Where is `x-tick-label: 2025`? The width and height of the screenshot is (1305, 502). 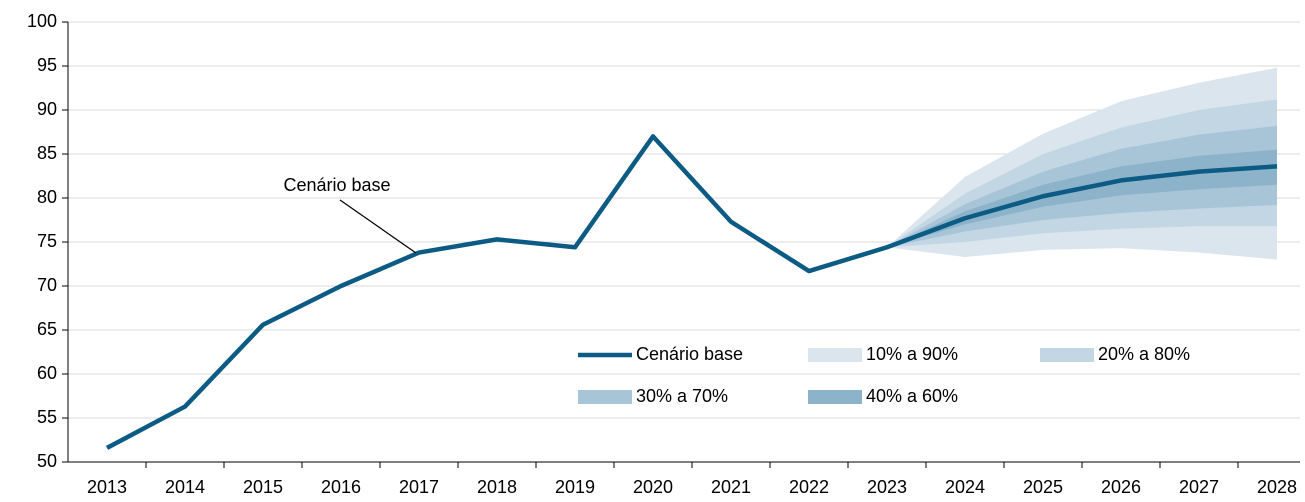 x-tick-label: 2025 is located at coordinates (1043, 487).